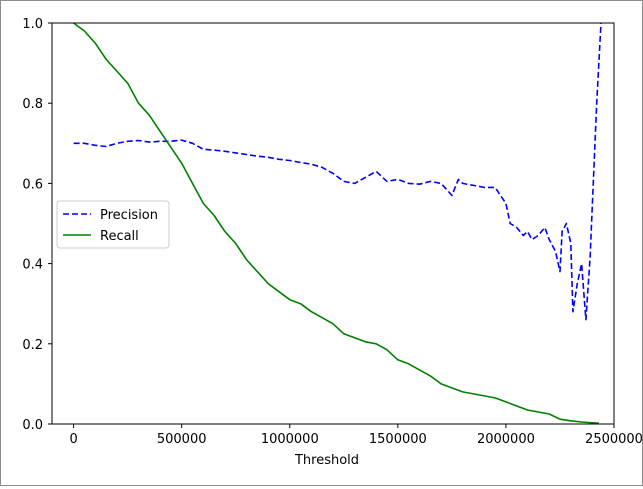 The width and height of the screenshot is (643, 489). What do you see at coordinates (613, 439) in the screenshot?
I see `x-tick-label: 2500000` at bounding box center [613, 439].